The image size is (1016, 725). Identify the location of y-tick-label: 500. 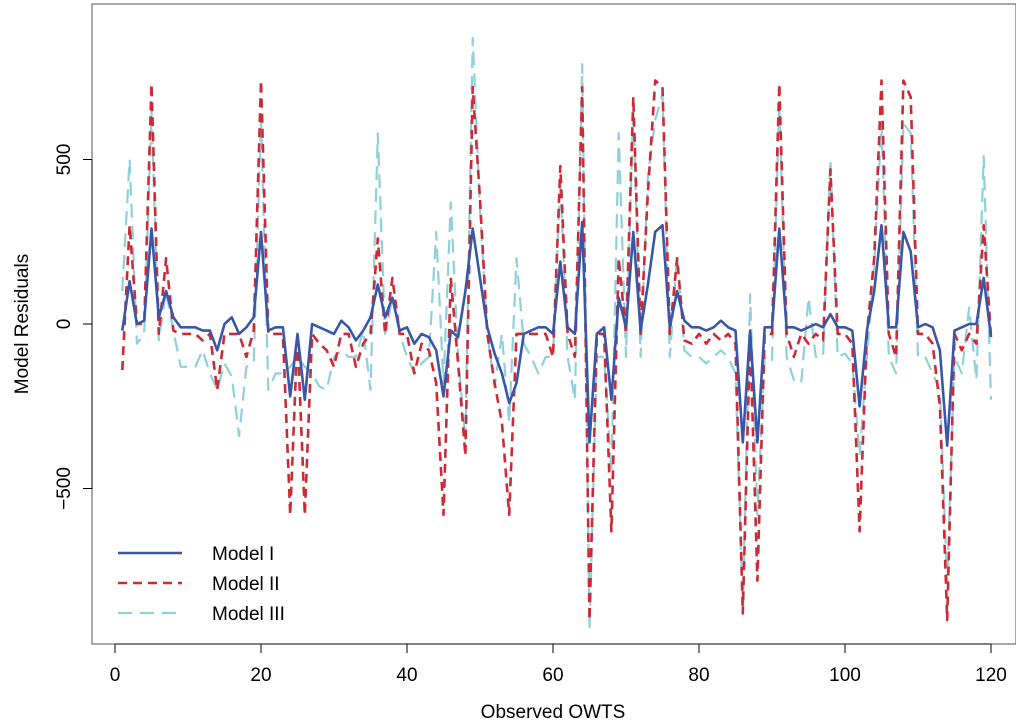
(64, 160).